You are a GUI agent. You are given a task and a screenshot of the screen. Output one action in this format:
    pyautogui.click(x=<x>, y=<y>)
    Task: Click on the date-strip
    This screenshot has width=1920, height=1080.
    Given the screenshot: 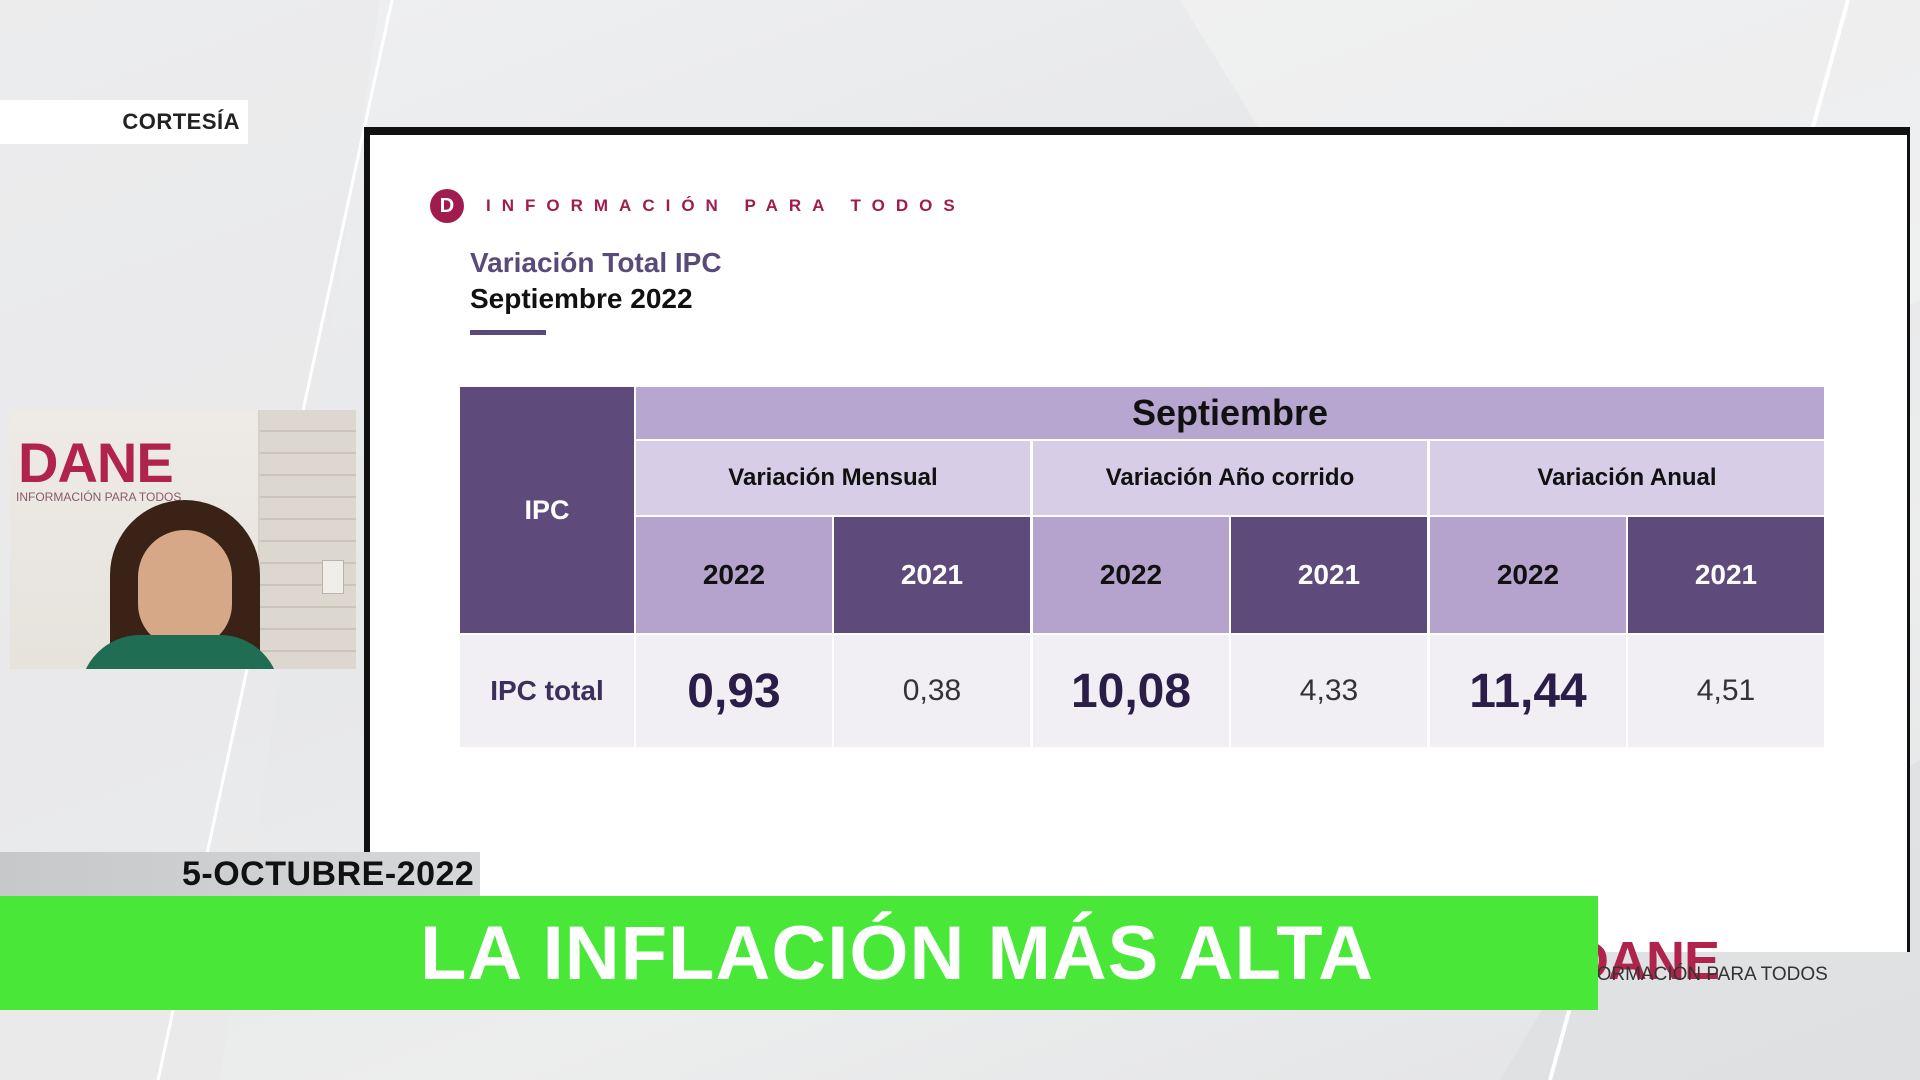 What is the action you would take?
    pyautogui.click(x=240, y=874)
    